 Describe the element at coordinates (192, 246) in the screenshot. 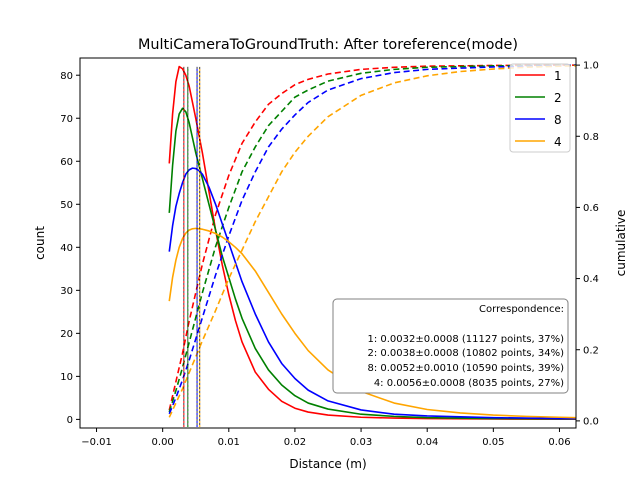

I see `mode-markers` at that location.